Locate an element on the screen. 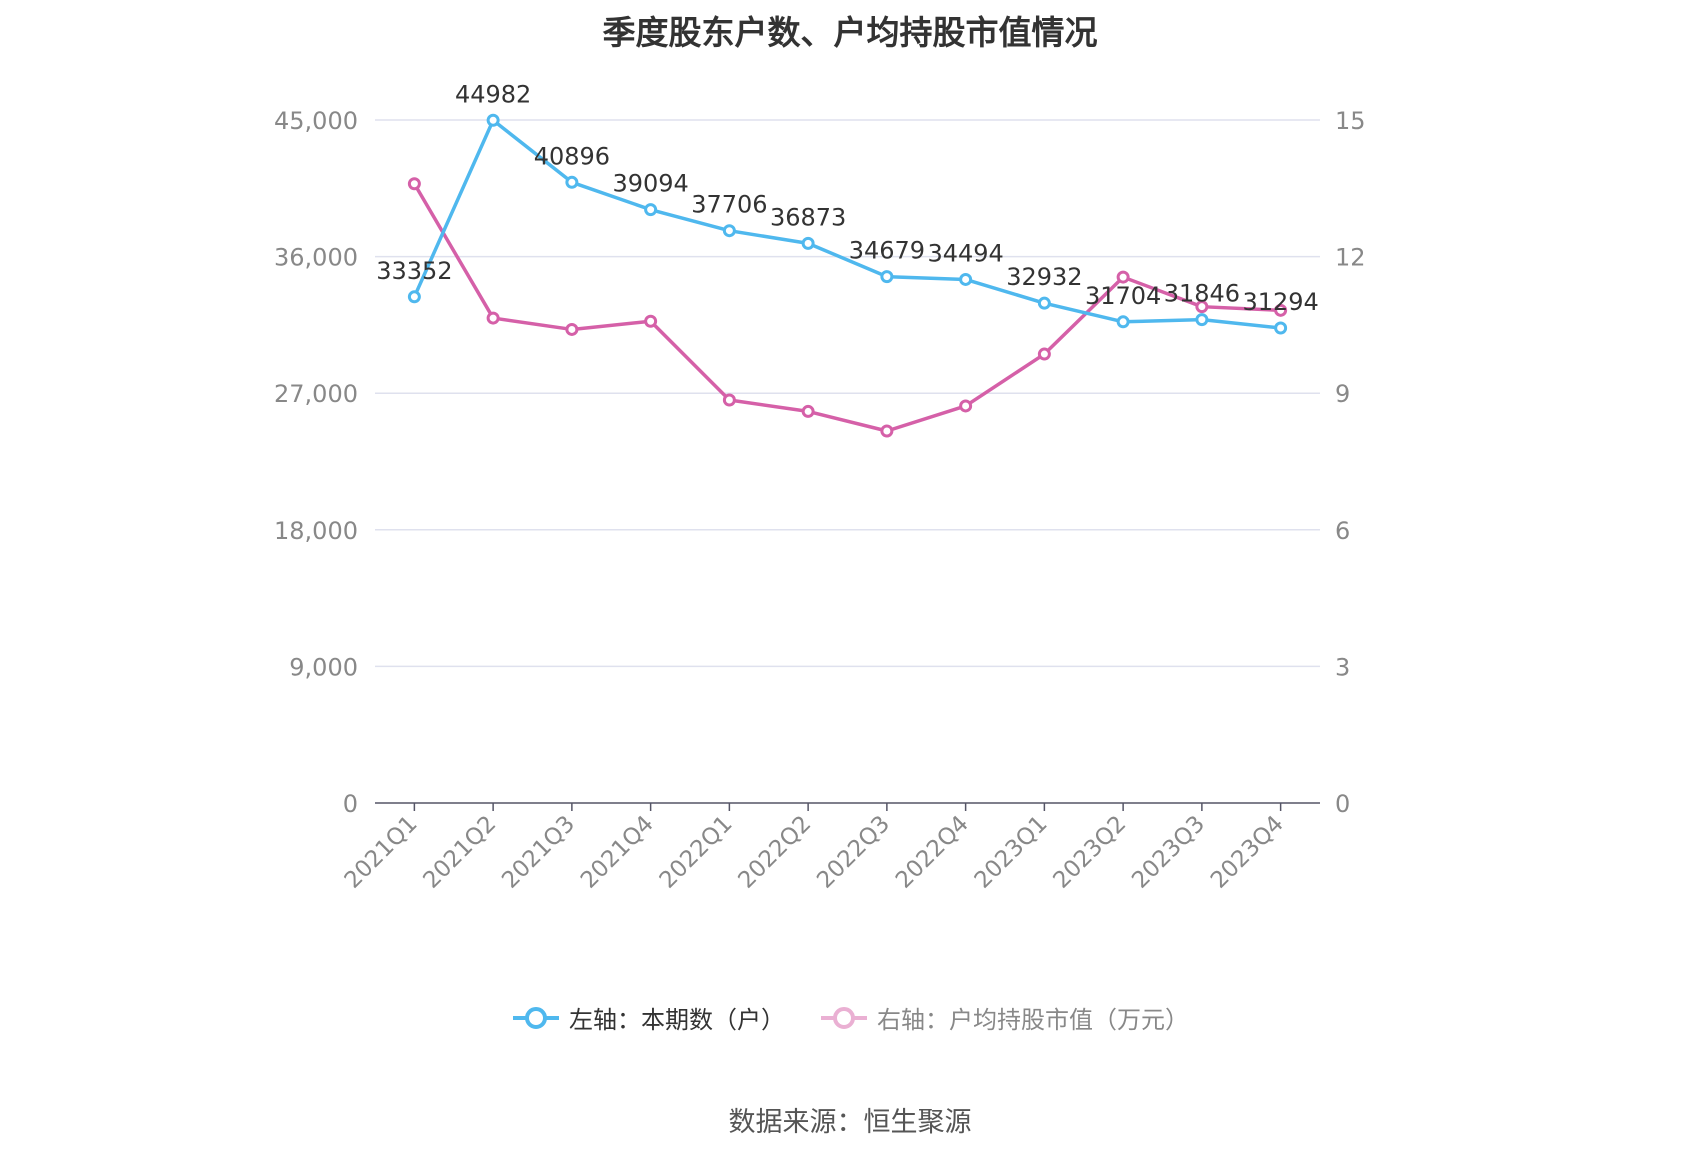 The height and width of the screenshot is (1150, 1700). data-label: 31704 is located at coordinates (1123, 296).